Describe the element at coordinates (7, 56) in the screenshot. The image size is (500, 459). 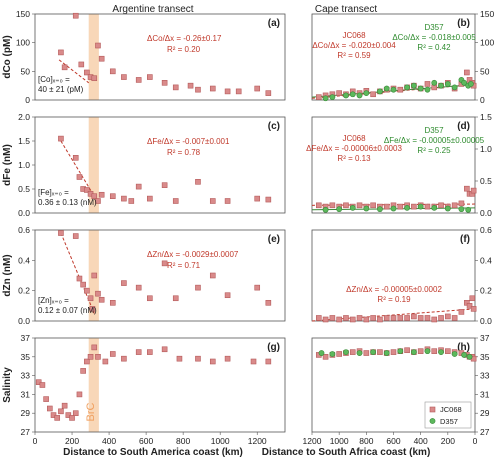
I see `y-axis-label: dCo (pM)` at that location.